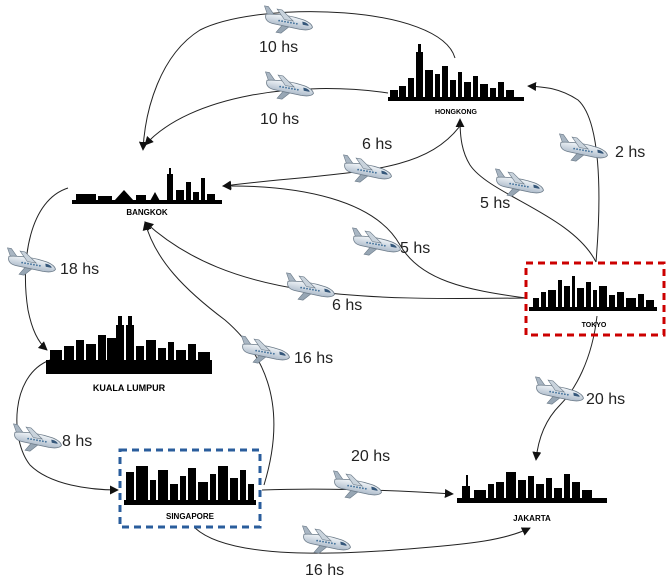  What do you see at coordinates (77, 441) in the screenshot?
I see `route-duration-label: 8 hs` at bounding box center [77, 441].